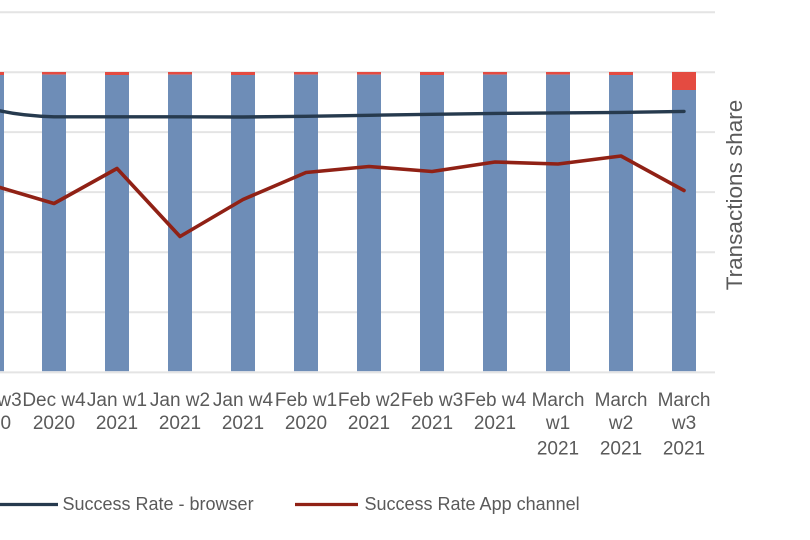  Describe the element at coordinates (734, 195) in the screenshot. I see `svg-text: Transactions share` at that location.